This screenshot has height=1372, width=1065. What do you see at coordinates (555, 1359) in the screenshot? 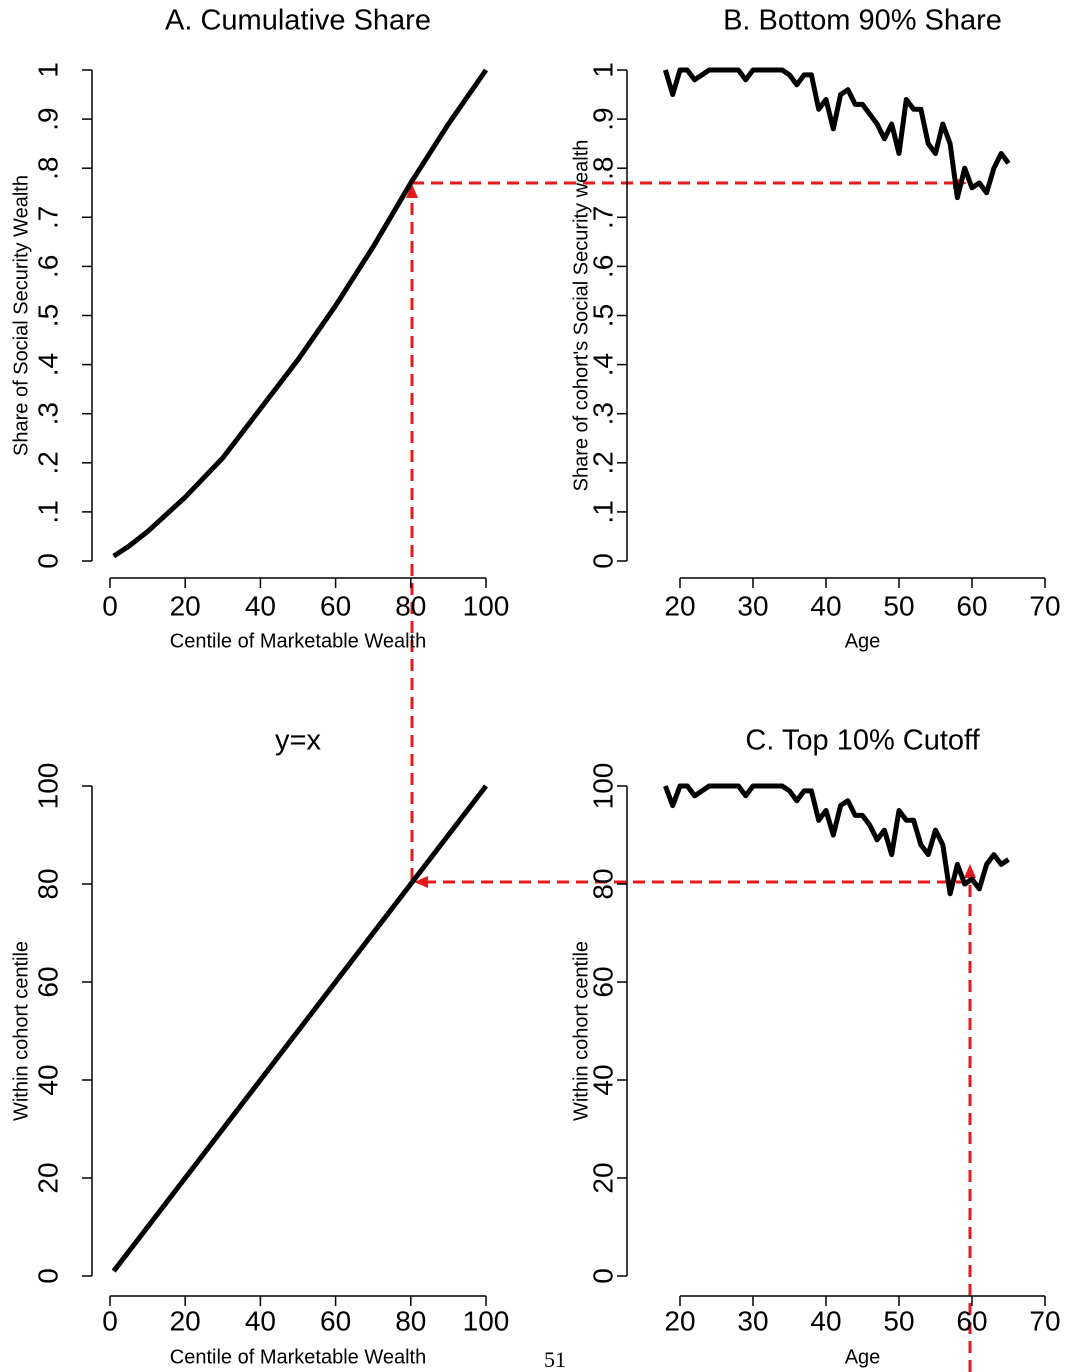
I see `page-number: 51` at bounding box center [555, 1359].